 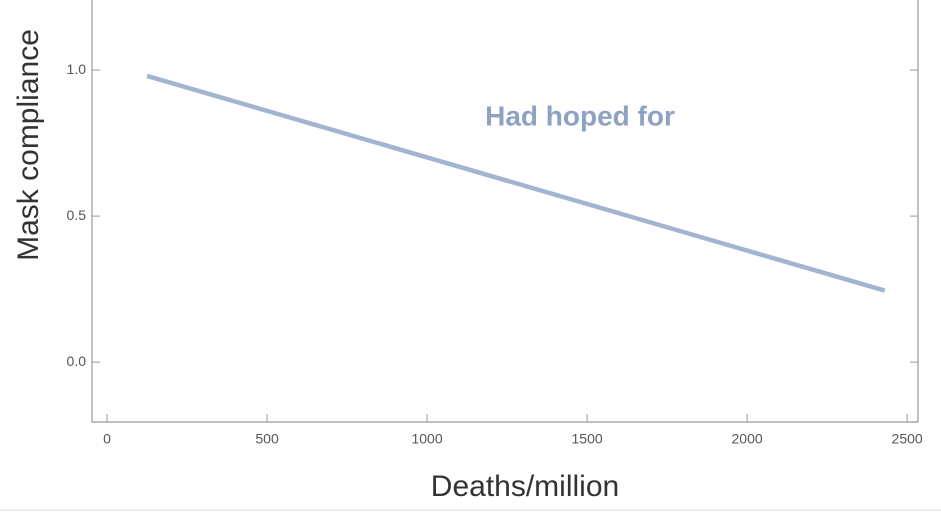 What do you see at coordinates (77, 361) in the screenshot?
I see `y-tick-label: 0.0` at bounding box center [77, 361].